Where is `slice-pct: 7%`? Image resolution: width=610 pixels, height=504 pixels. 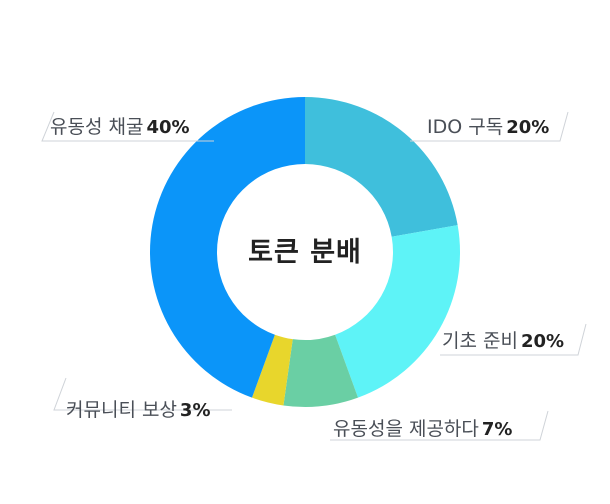 slice-pct: 7% is located at coordinates (497, 429).